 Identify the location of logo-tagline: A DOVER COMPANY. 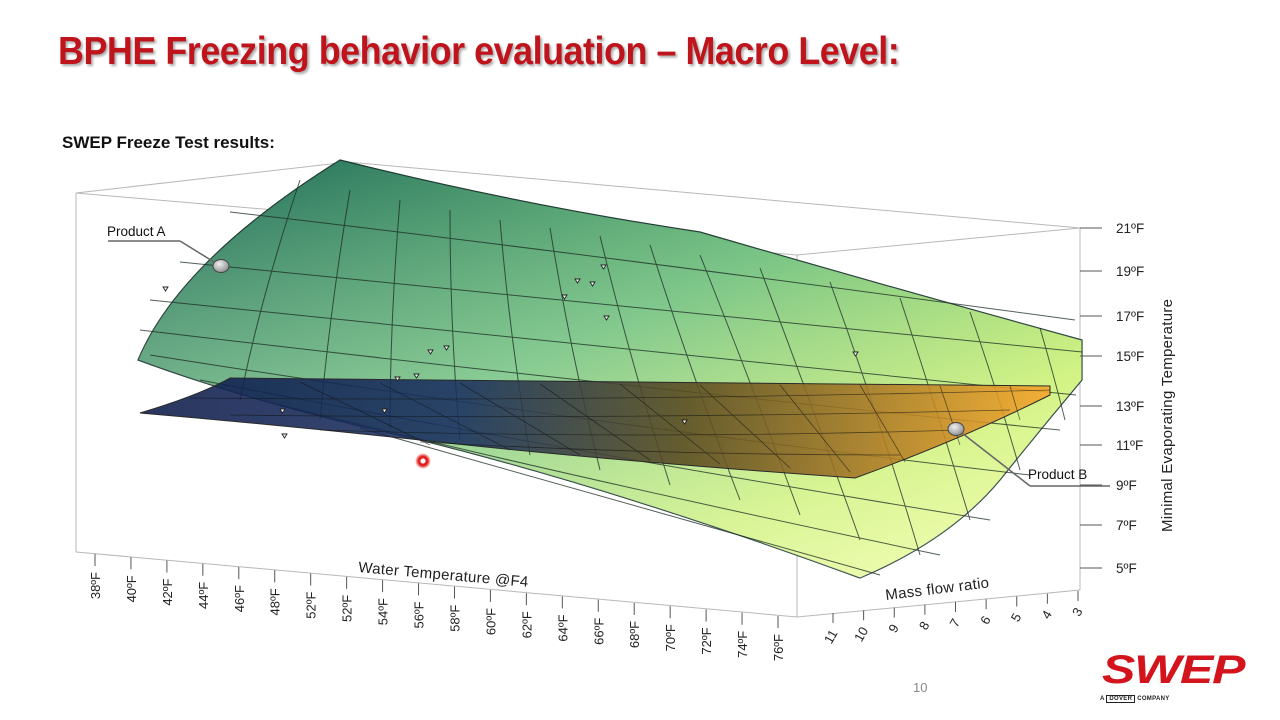
(1135, 699).